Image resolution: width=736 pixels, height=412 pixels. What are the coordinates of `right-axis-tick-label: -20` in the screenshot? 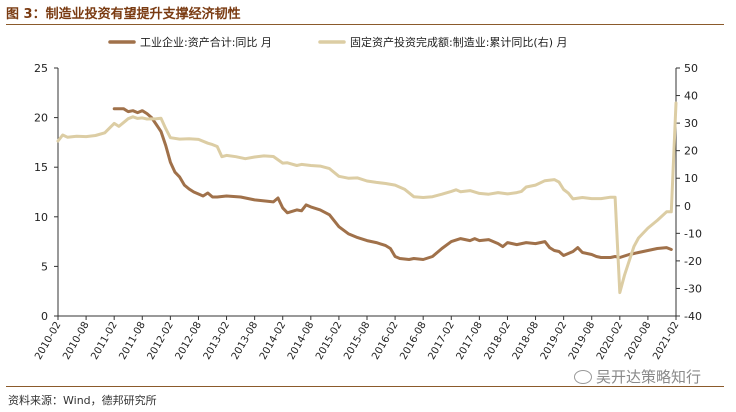 It's located at (693, 261).